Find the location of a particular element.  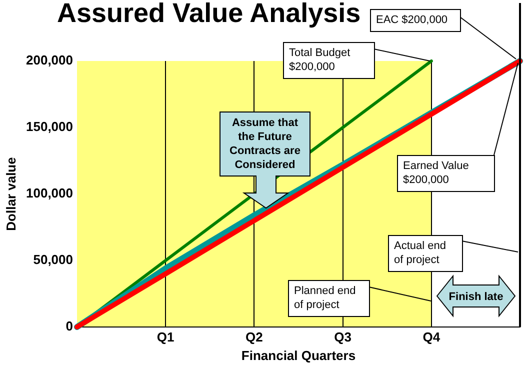

annotation: Earned Value $200,000 is located at coordinates (436, 173).